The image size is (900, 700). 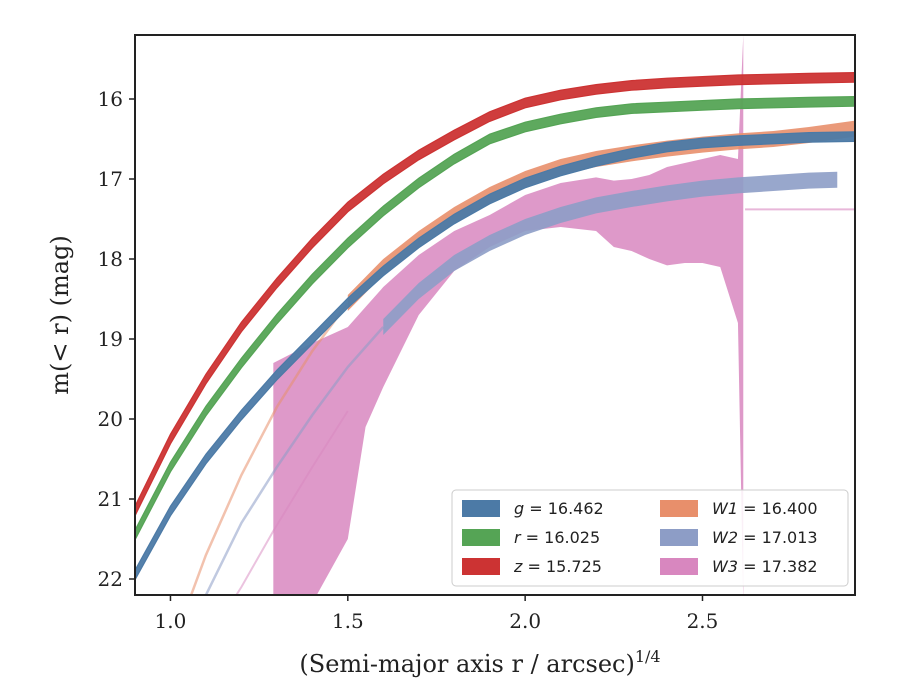 I want to click on x-tick-label: 1.0, so click(x=171, y=621).